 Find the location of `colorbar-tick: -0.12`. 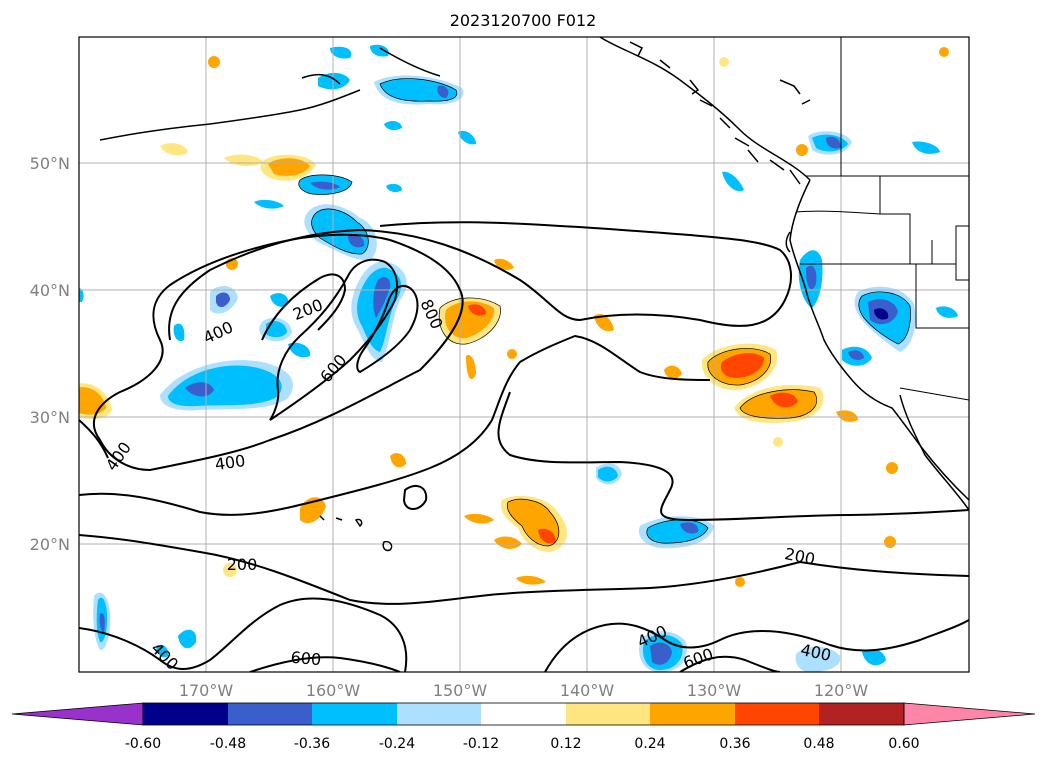

colorbar-tick: -0.12 is located at coordinates (481, 744).